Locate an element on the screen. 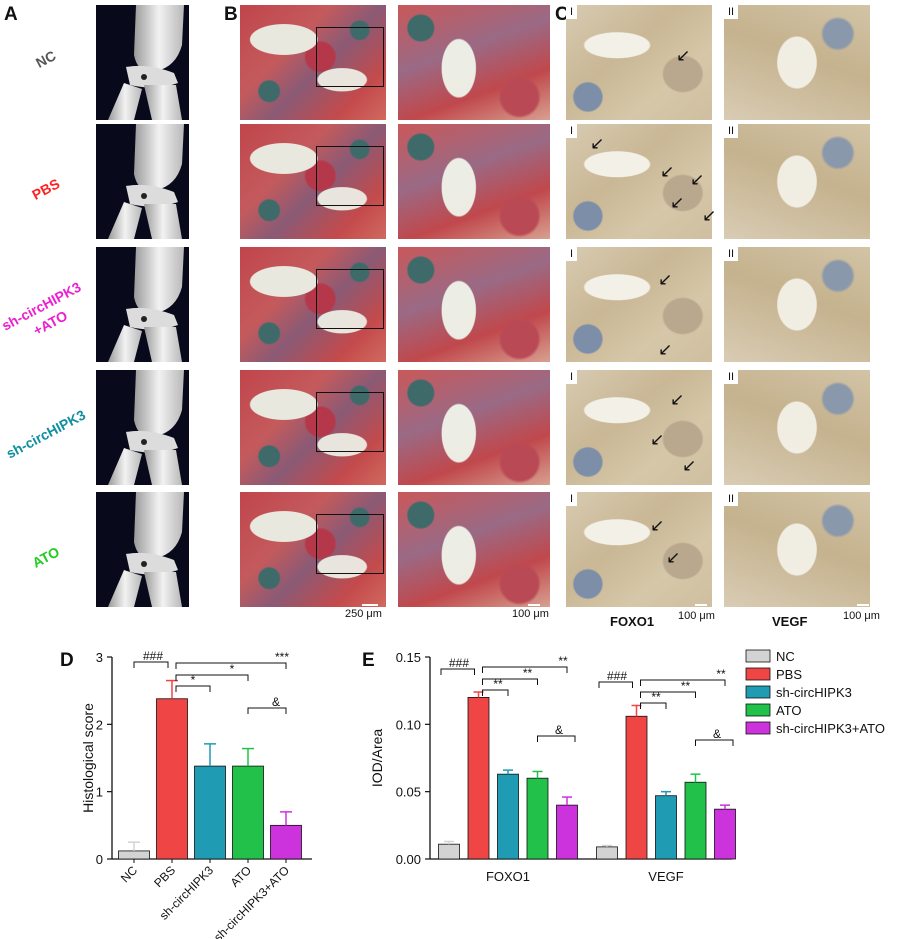  x-category-label: FOXO1 is located at coordinates (508, 876).